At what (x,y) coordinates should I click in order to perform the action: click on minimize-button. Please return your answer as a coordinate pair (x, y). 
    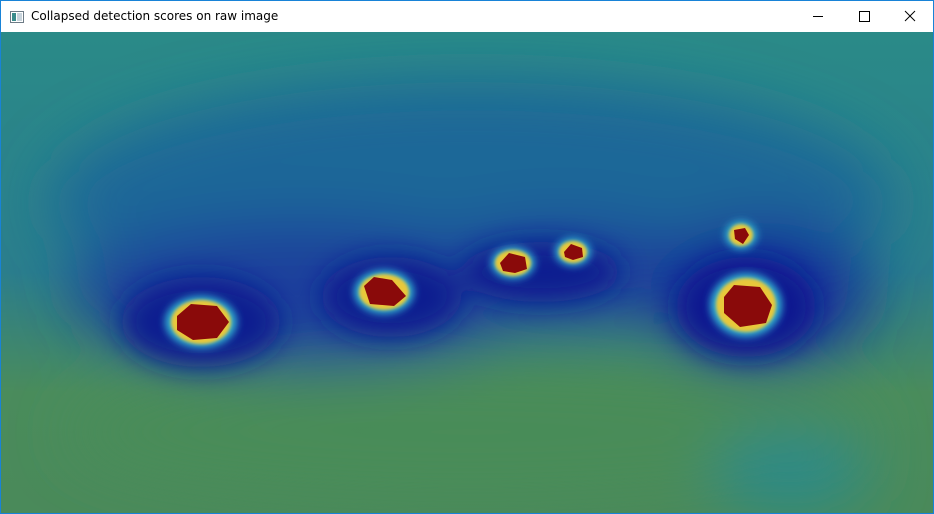
    Looking at the image, I should click on (818, 16).